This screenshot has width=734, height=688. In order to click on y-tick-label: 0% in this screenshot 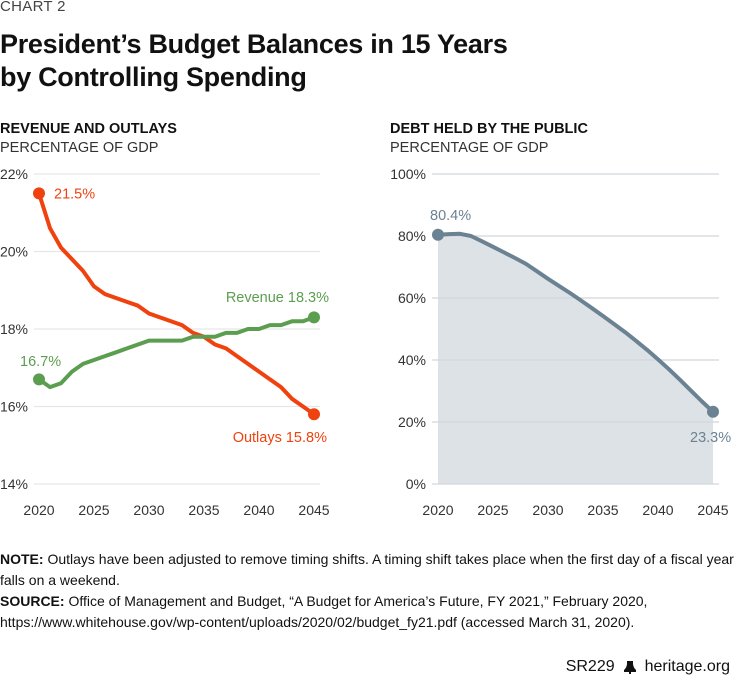, I will do `click(416, 484)`.